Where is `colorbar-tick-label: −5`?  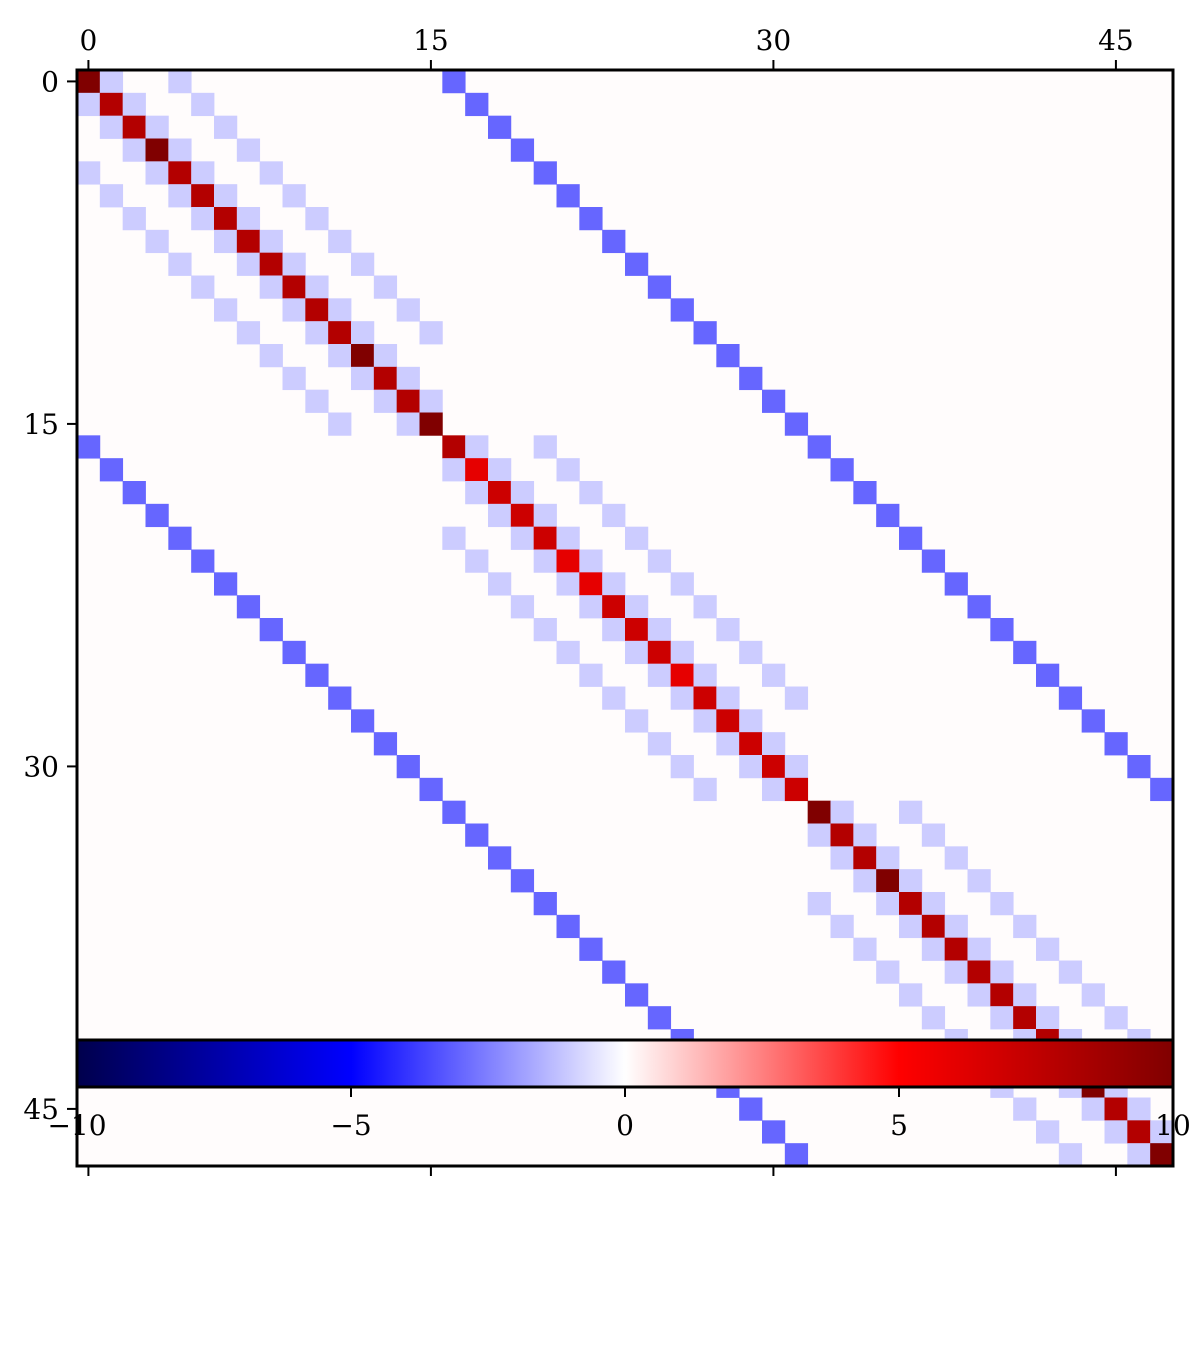 colorbar-tick-label: −5 is located at coordinates (350, 1125).